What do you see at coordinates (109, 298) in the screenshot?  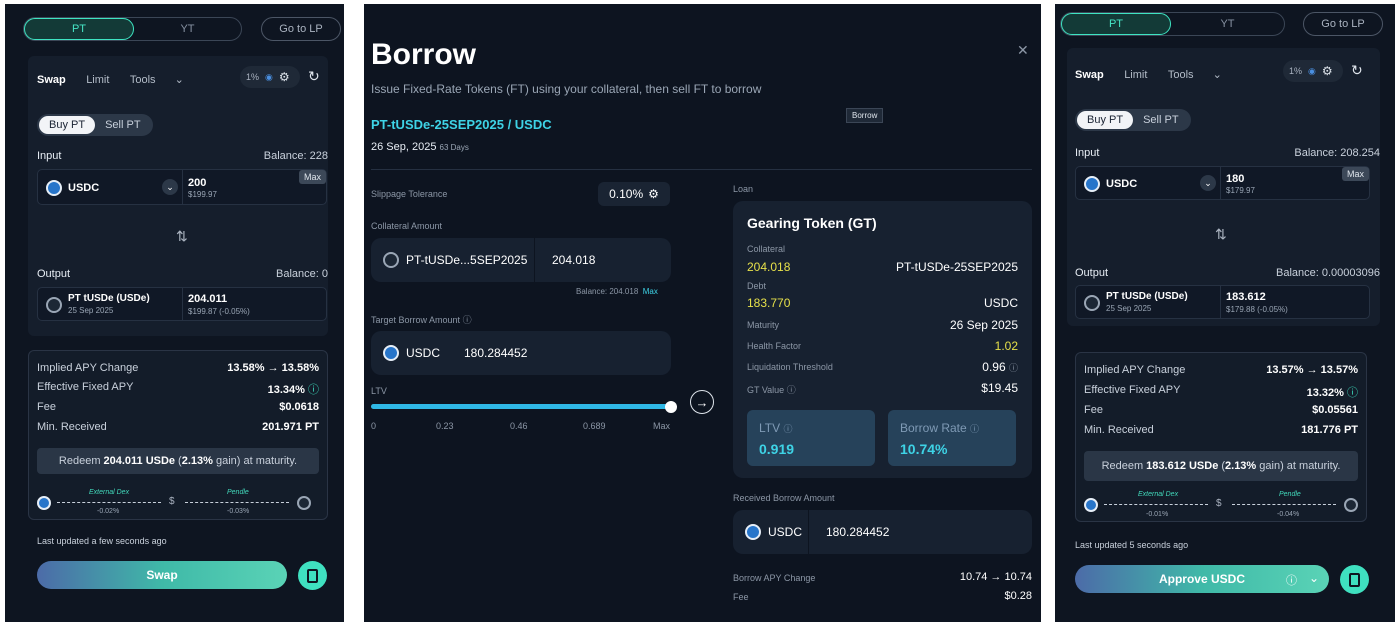 I see `output-token: PT tUSDe (USDe)` at bounding box center [109, 298].